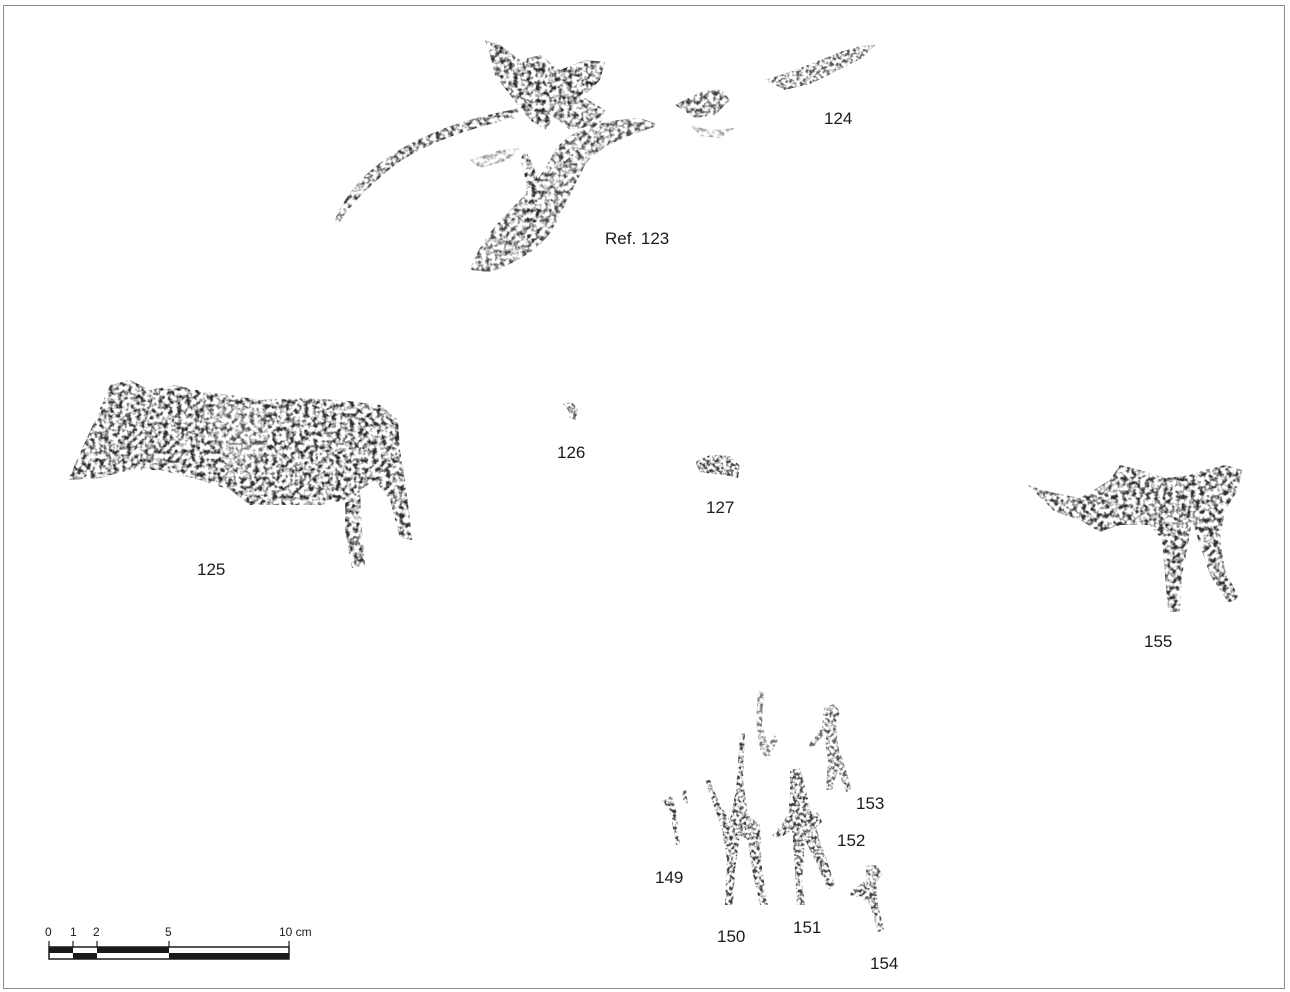 This screenshot has height=992, width=1290. I want to click on label-152: 152, so click(851, 840).